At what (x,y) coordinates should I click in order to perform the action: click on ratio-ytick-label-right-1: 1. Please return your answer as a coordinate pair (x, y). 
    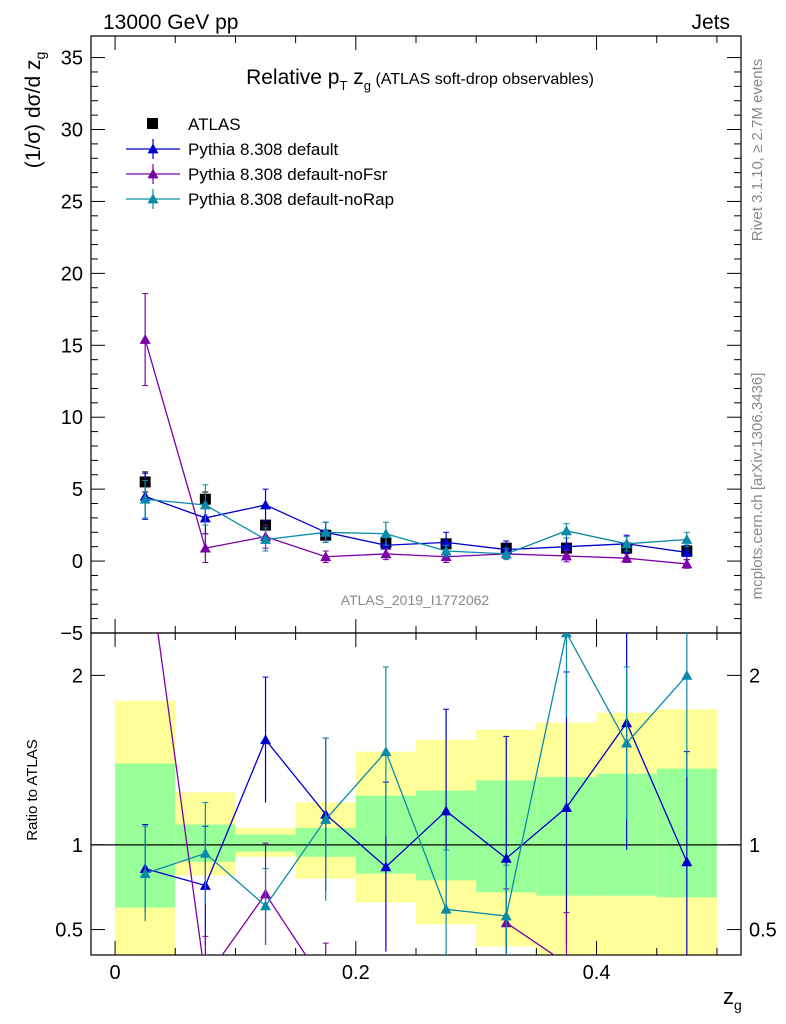
    Looking at the image, I should click on (754, 846).